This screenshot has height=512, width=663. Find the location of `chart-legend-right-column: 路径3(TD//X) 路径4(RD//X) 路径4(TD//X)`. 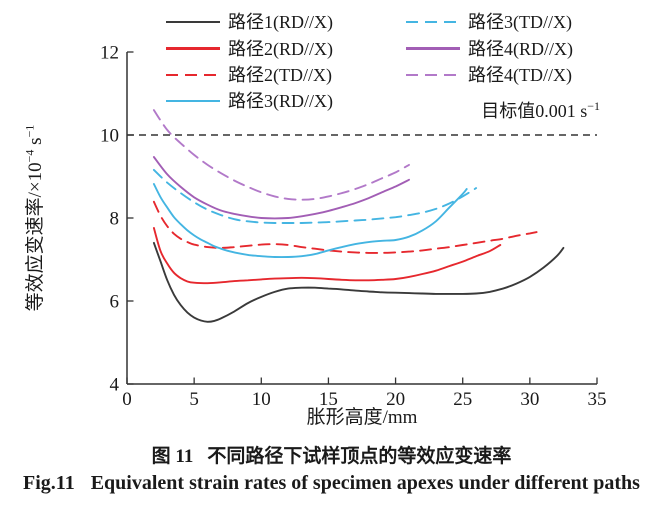

chart-legend-right-column: 路径3(TD//X) 路径4(RD//X) 路径4(TD//X) is located at coordinates (489, 48).